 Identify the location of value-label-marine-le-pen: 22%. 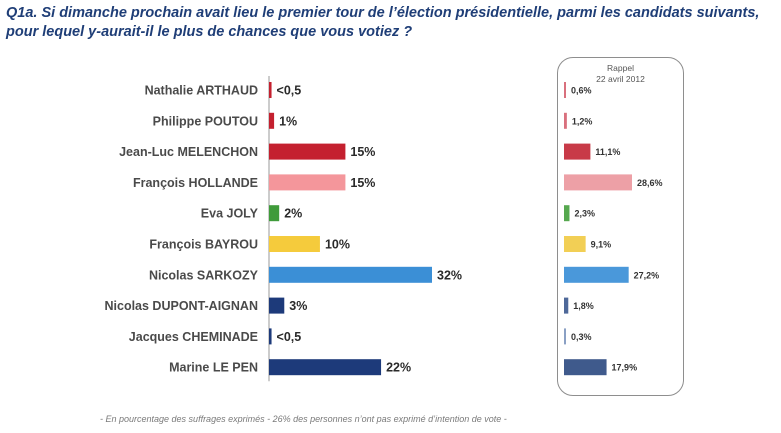
(398, 368).